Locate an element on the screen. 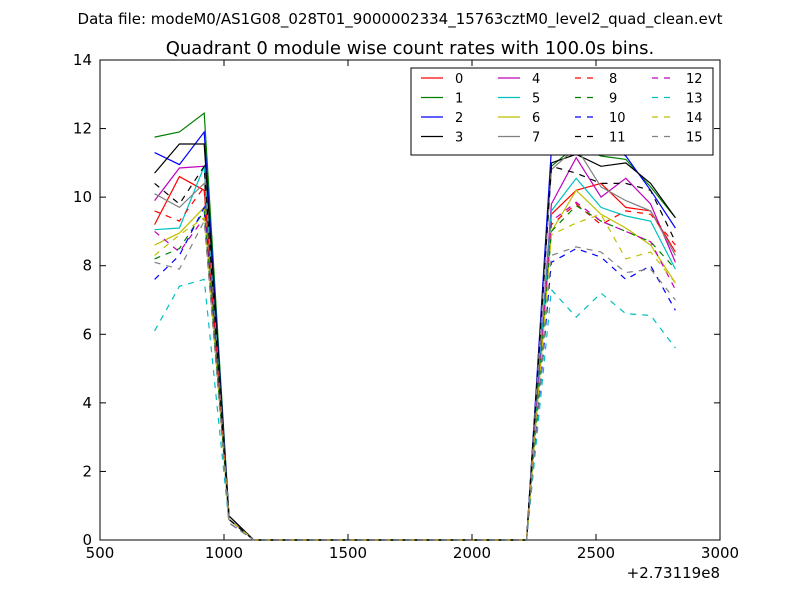  legend-label-5: 5 is located at coordinates (536, 99).